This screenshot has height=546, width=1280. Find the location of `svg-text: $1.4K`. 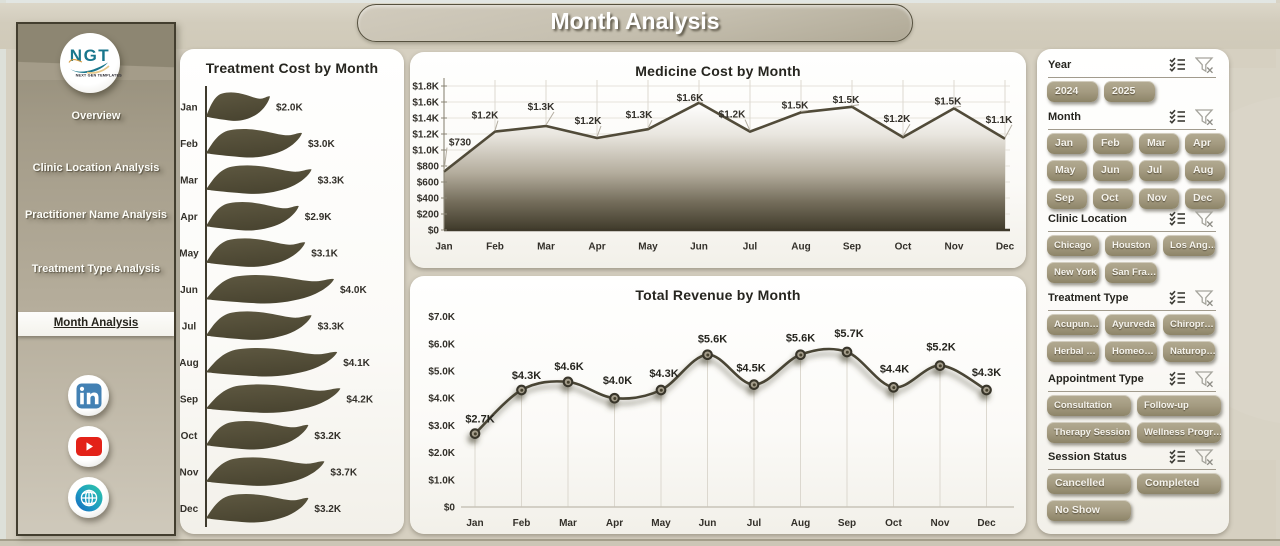

svg-text: $1.4K is located at coordinates (425, 119).